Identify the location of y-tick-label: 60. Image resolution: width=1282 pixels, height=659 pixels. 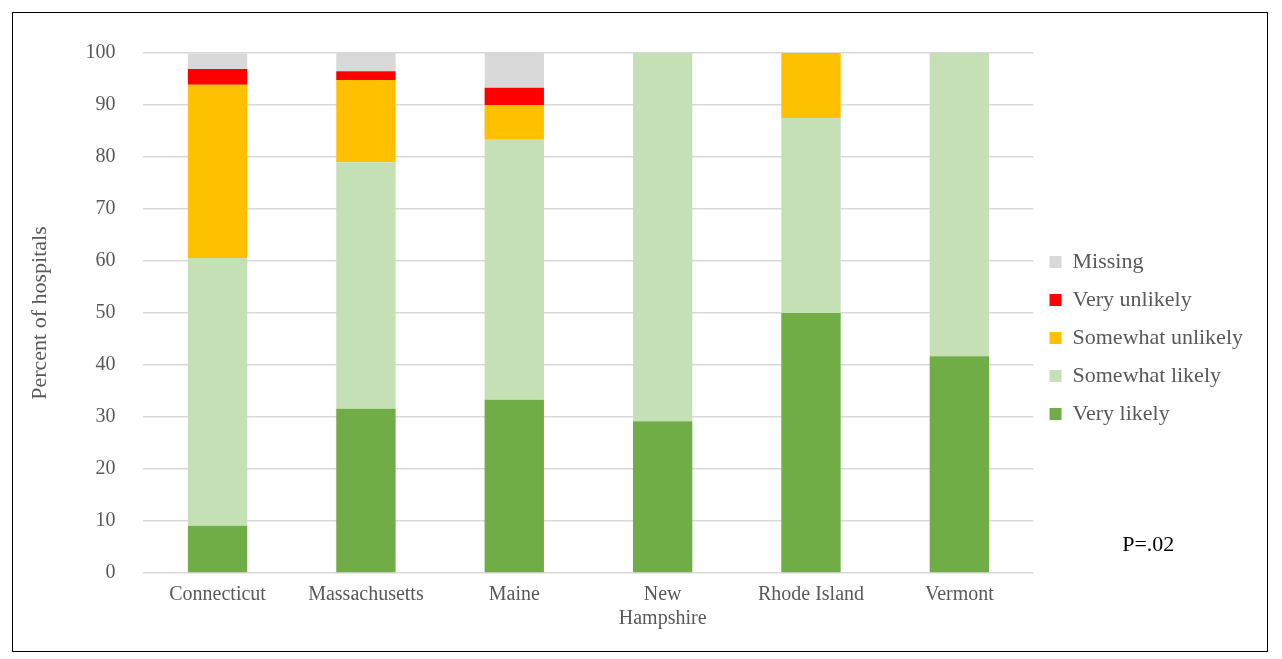
(105, 259).